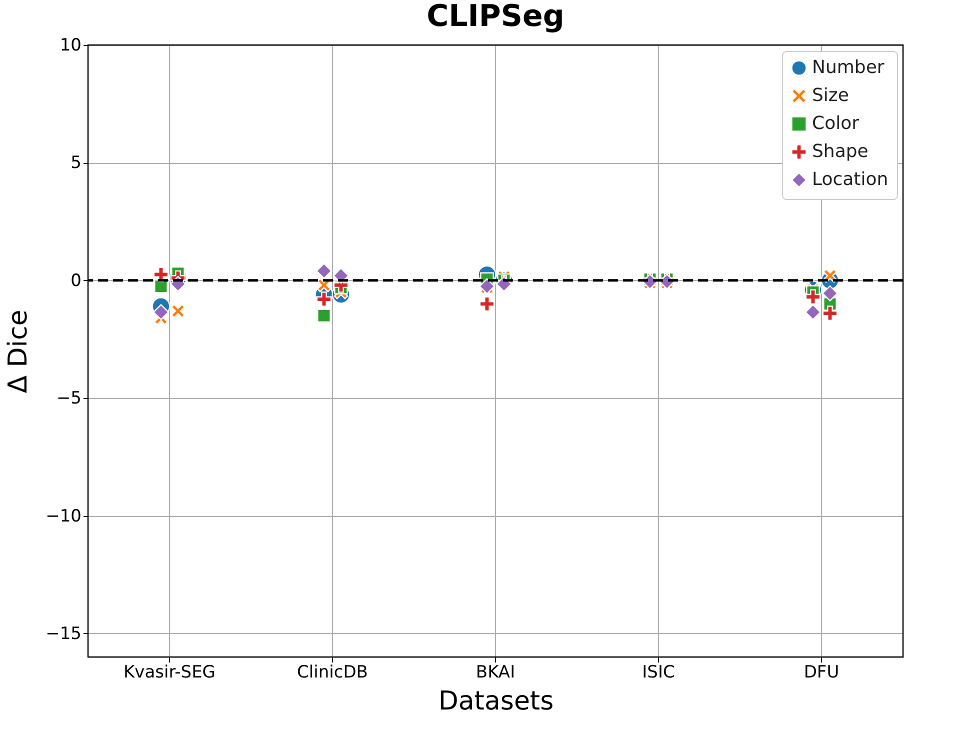  What do you see at coordinates (170, 672) in the screenshot?
I see `x-tick-label: Kvasir-SEG` at bounding box center [170, 672].